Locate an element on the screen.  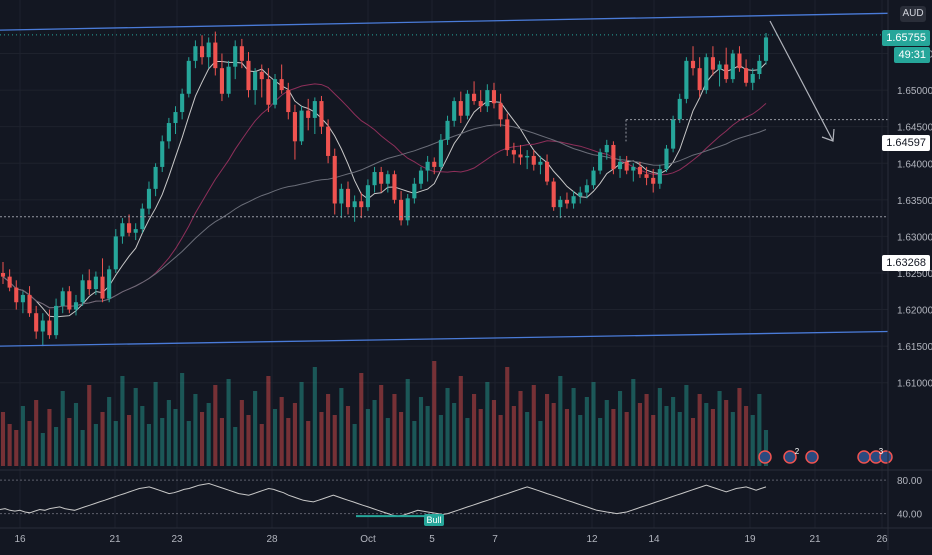
projection-arrow is located at coordinates (801, 81).